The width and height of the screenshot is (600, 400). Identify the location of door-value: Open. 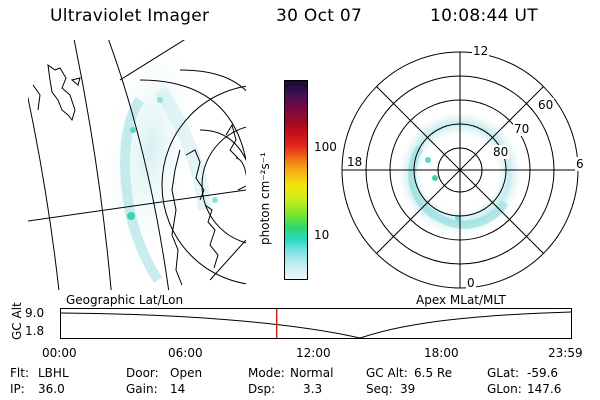
(186, 373).